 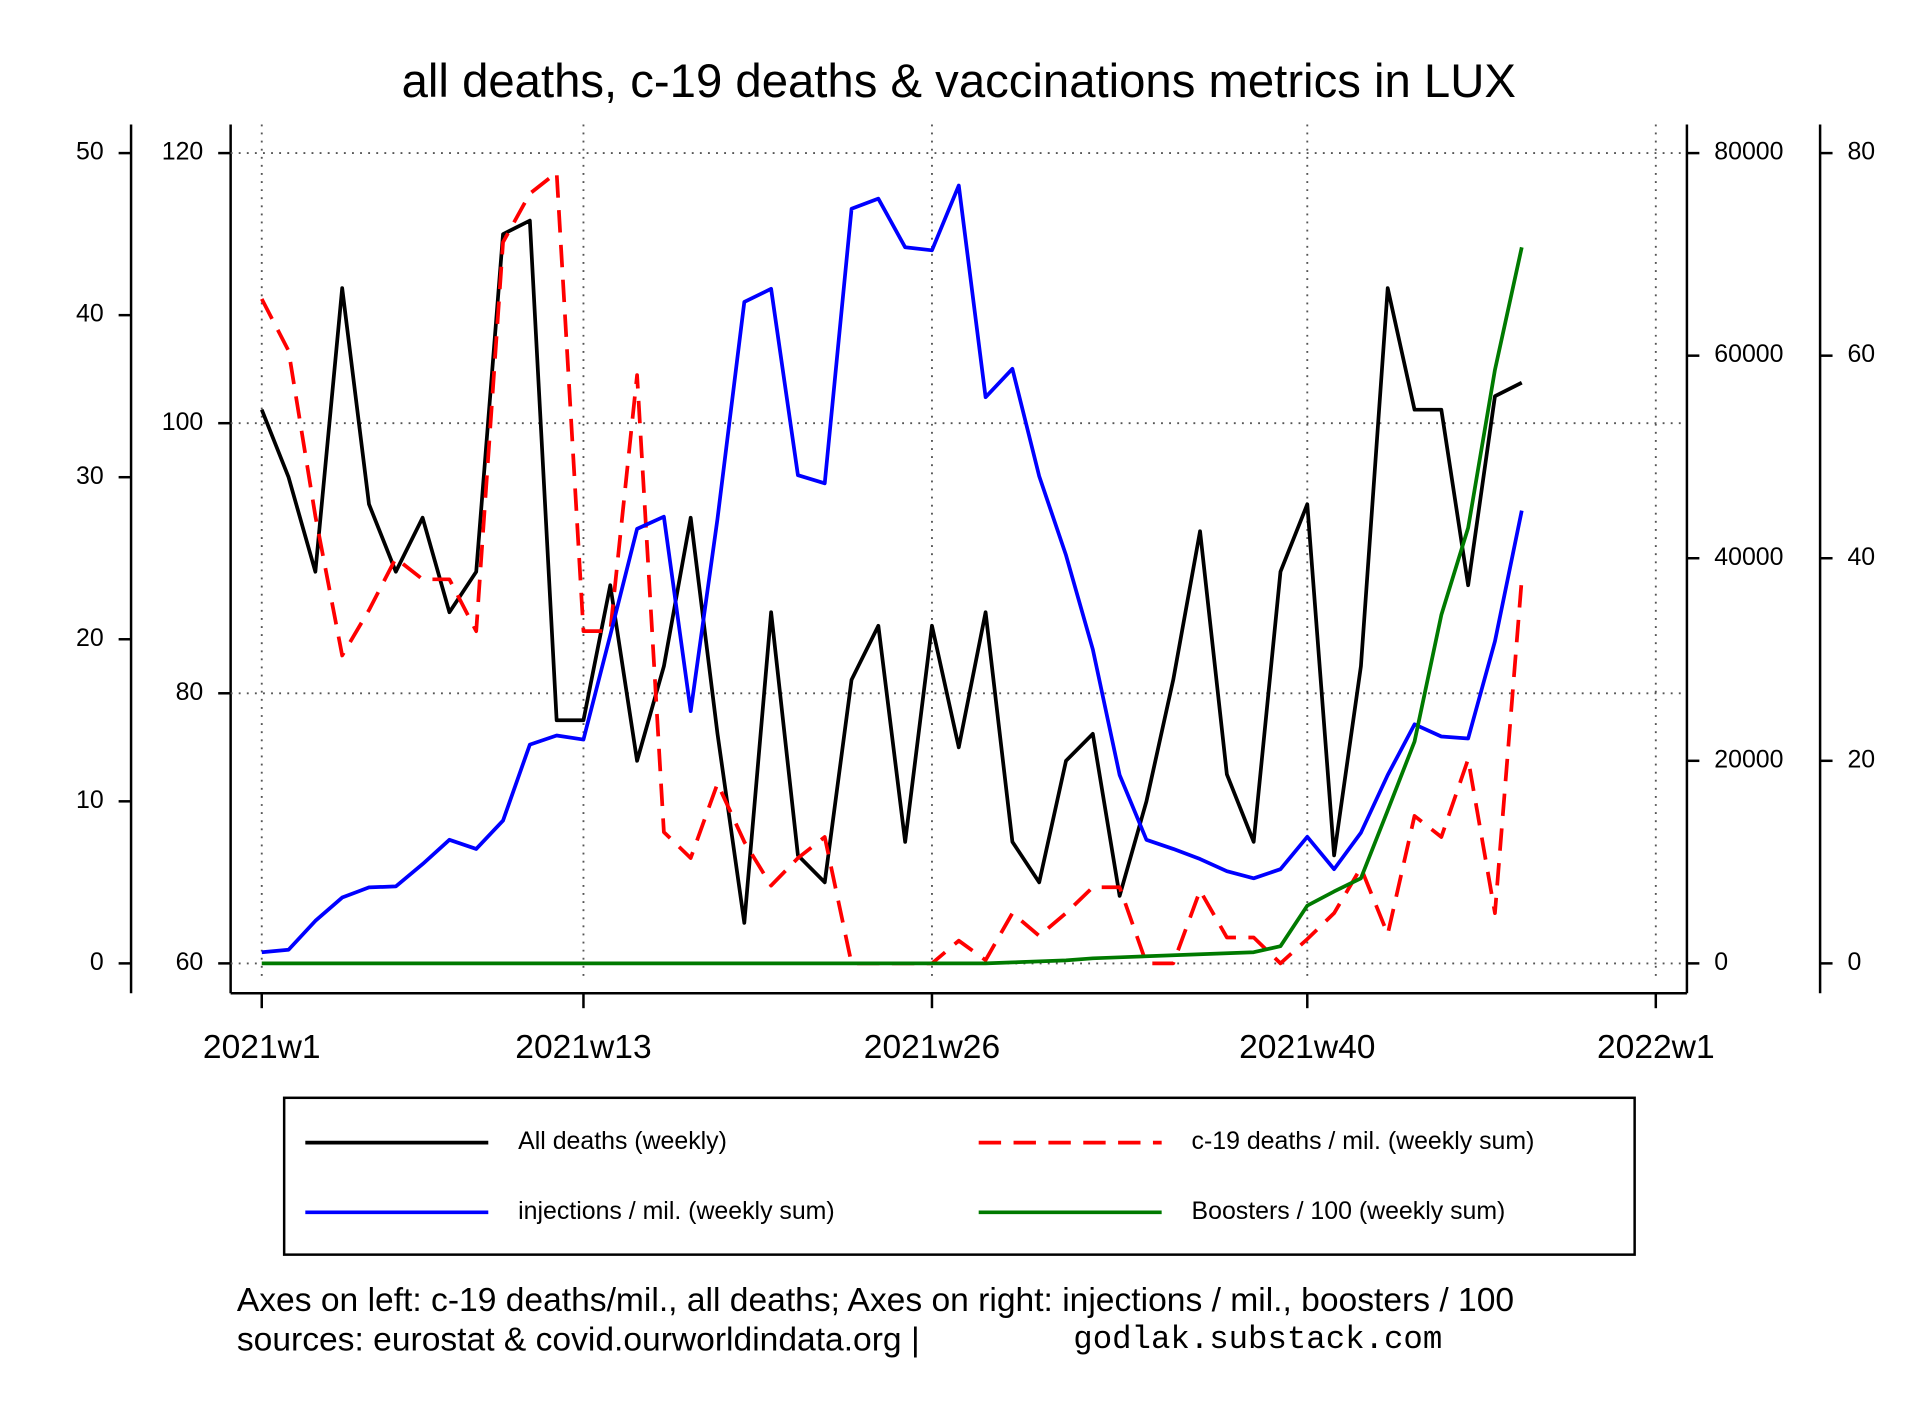 I want to click on x-tick-label: 2022w1, so click(x=1656, y=1047).